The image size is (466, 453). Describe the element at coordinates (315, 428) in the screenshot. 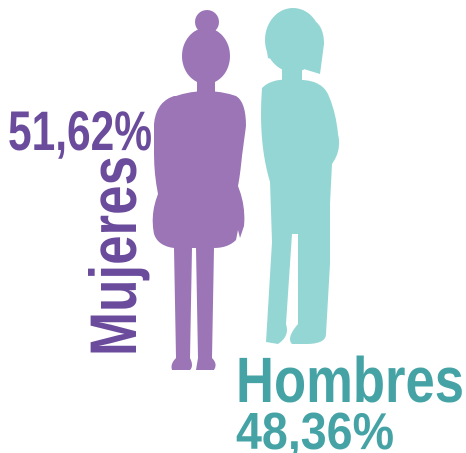

I see `men-percentage: 48,36%` at that location.